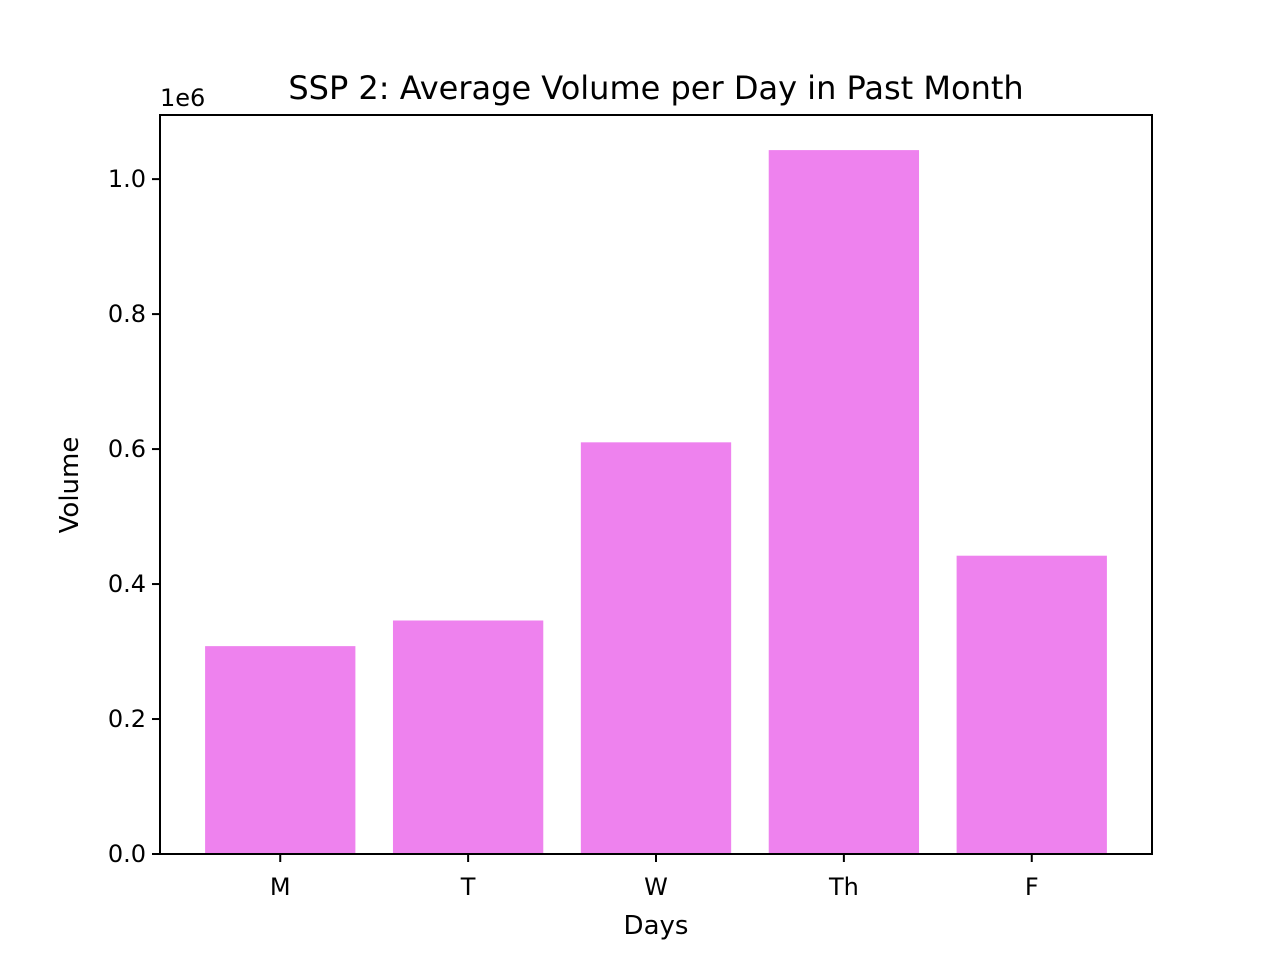 This screenshot has height=960, width=1280. What do you see at coordinates (127, 854) in the screenshot?
I see `y-tick-label: 0.0` at bounding box center [127, 854].